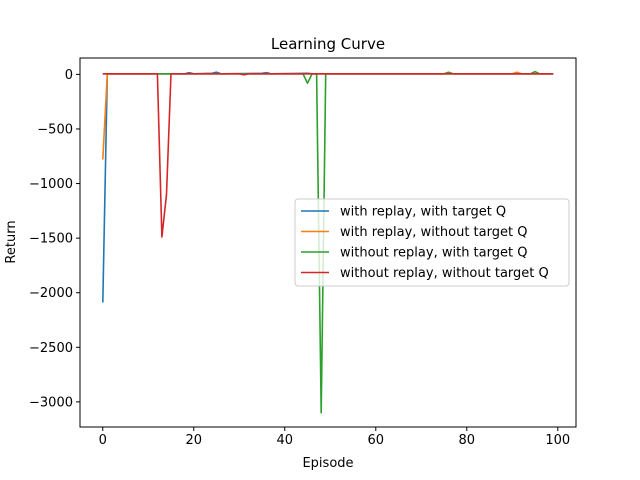  Describe the element at coordinates (51, 239) in the screenshot. I see `y-tick-label: −1500` at that location.